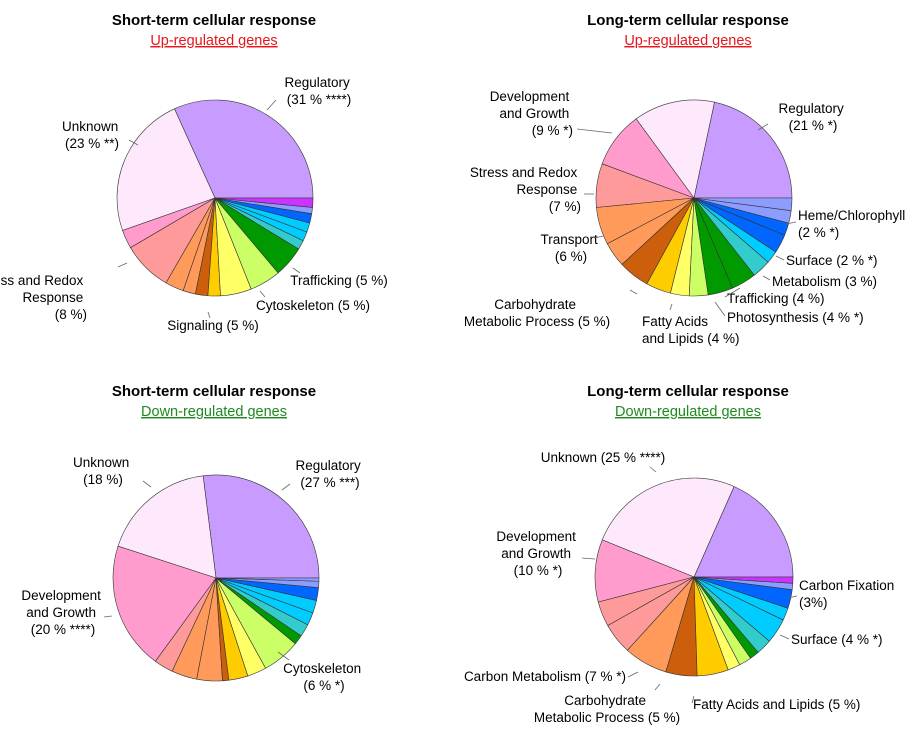 The width and height of the screenshot is (922, 731). What do you see at coordinates (776, 704) in the screenshot?
I see `slice-label-fatty-acids-lipids: Fatty Acids and Lipids (5 %)` at bounding box center [776, 704].